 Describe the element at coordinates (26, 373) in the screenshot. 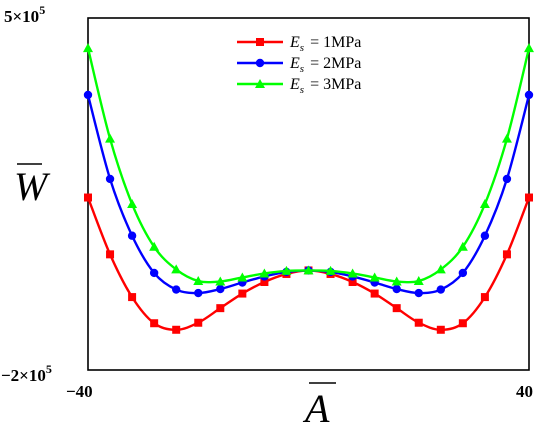

I see `y-tick-min: −2×10⁵` at that location.